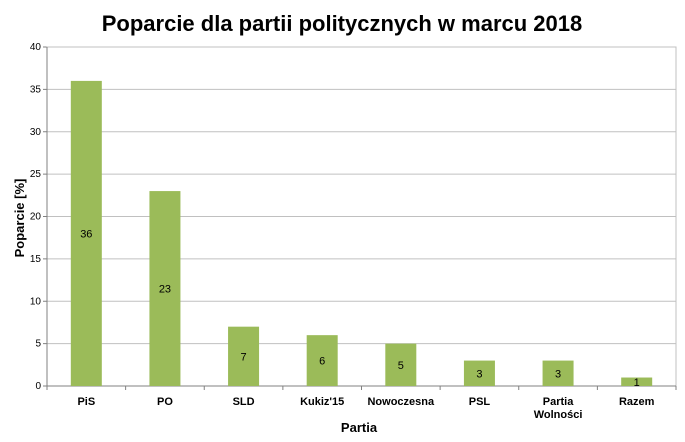  I want to click on y-tick-label: 15, so click(36, 259).